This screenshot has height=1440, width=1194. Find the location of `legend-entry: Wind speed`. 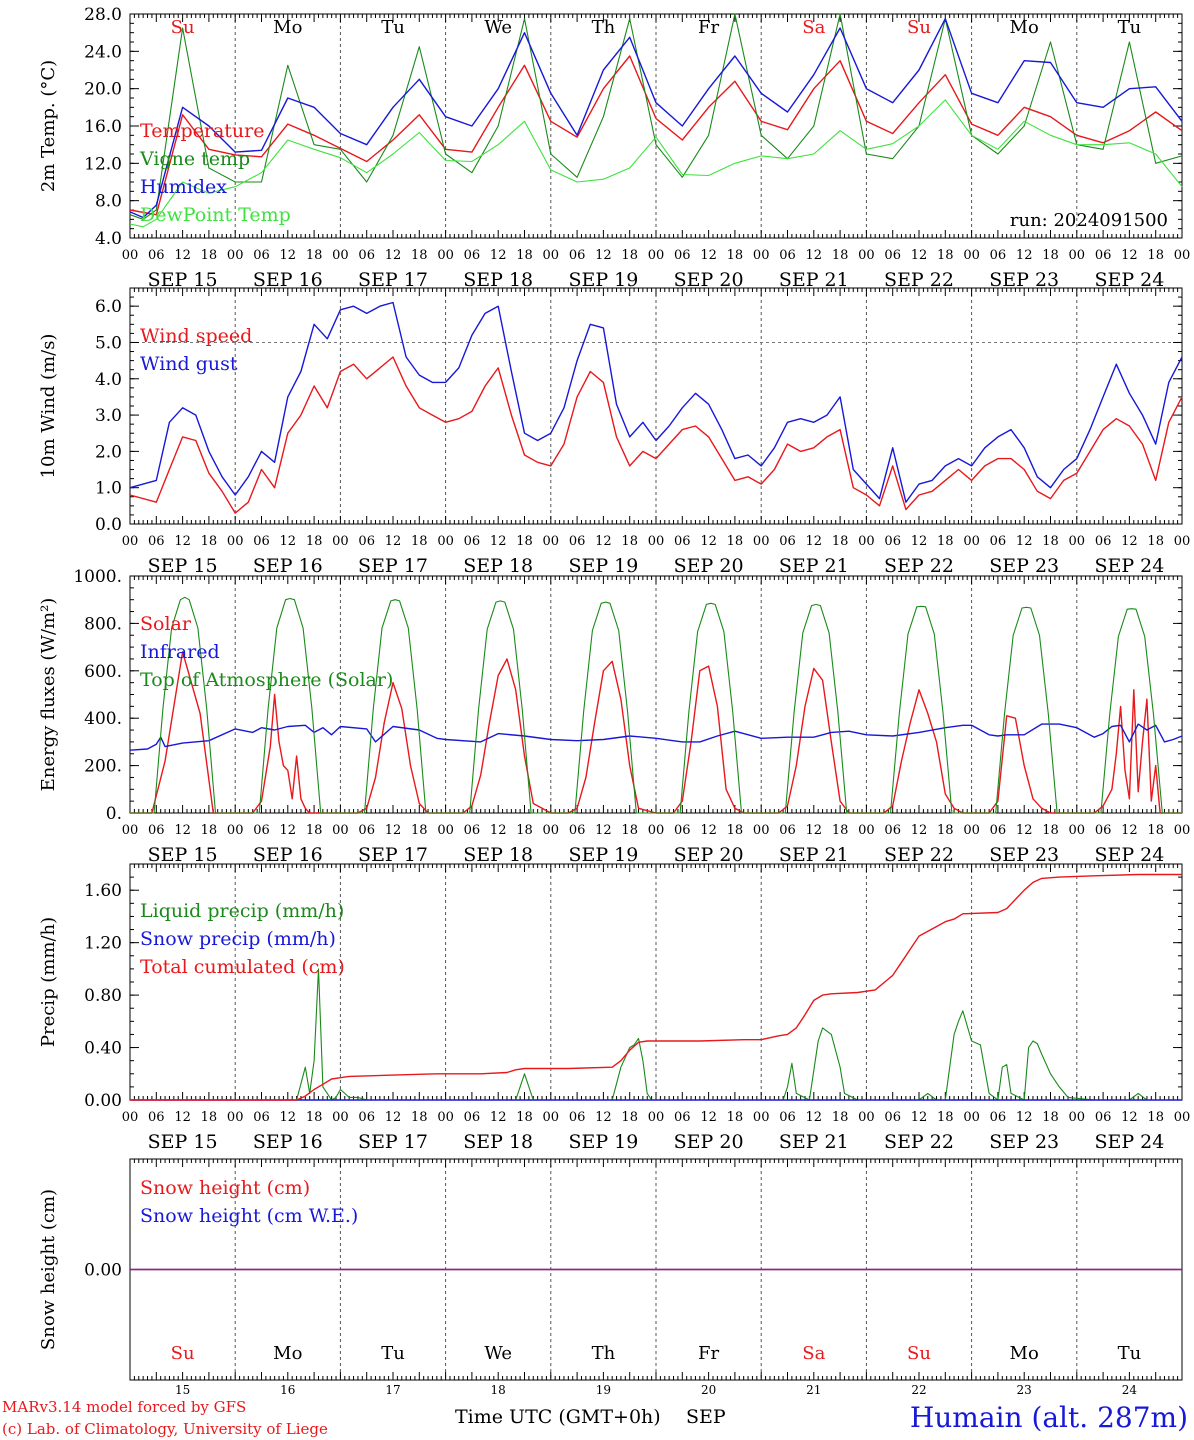

legend-entry: Wind speed is located at coordinates (196, 336).